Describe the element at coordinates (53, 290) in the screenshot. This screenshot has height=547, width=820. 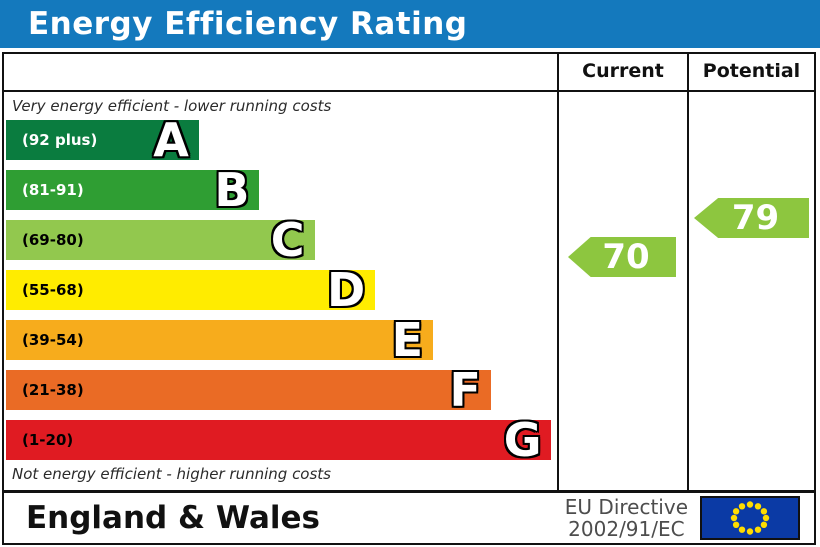
I see `band-range-label: (55-68)` at that location.